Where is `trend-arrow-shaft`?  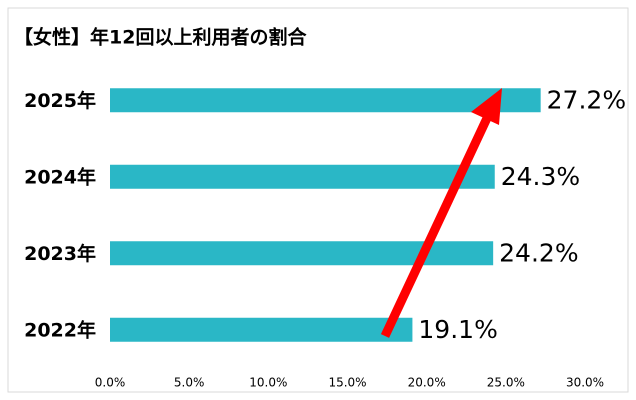 trend-arrow-shaft is located at coordinates (436, 226).